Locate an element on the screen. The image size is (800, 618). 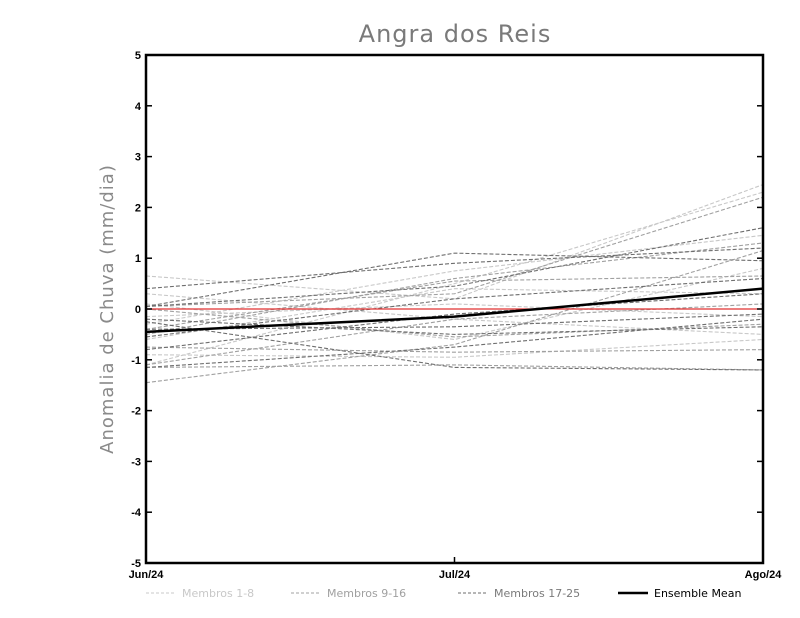
y-tick-label: -1 is located at coordinates (136, 361).